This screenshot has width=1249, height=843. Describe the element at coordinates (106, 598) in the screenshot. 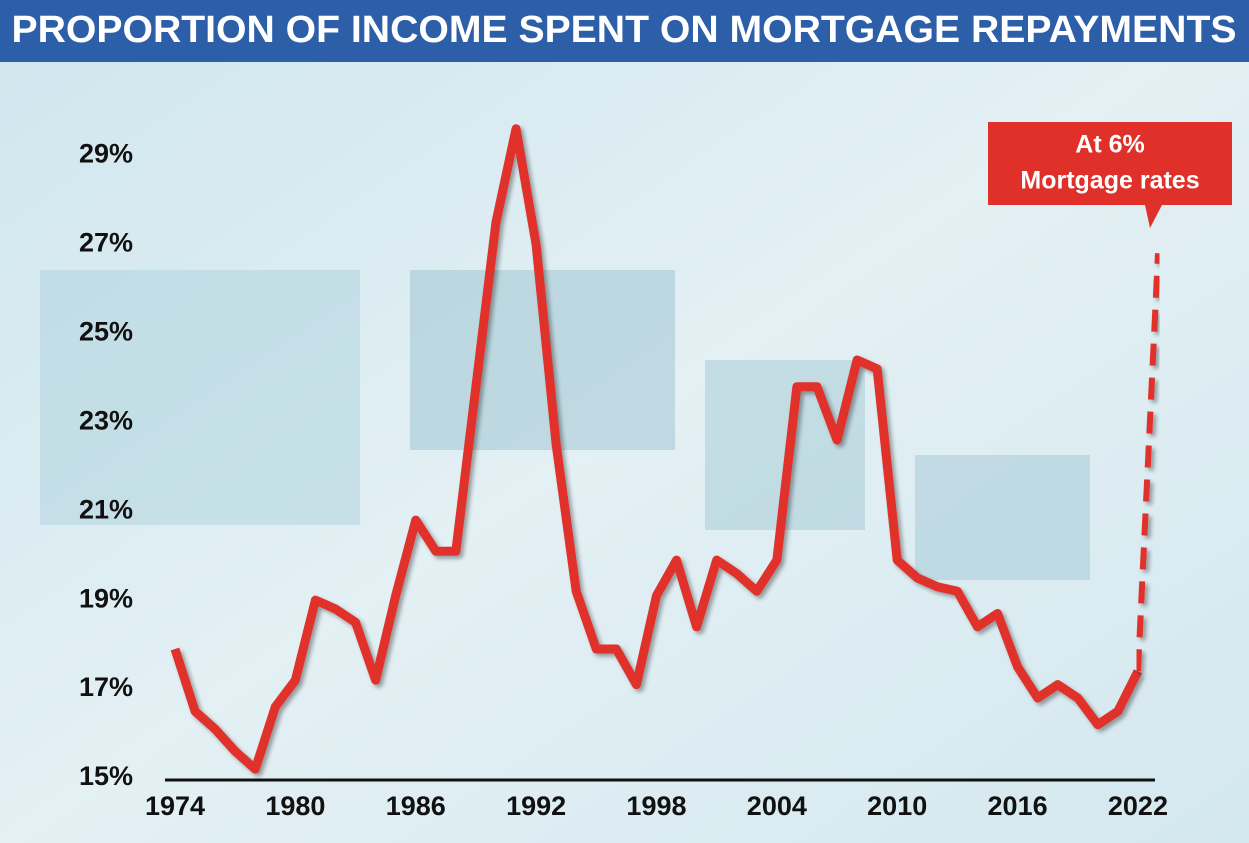

I see `y-tick-label: 19%` at that location.